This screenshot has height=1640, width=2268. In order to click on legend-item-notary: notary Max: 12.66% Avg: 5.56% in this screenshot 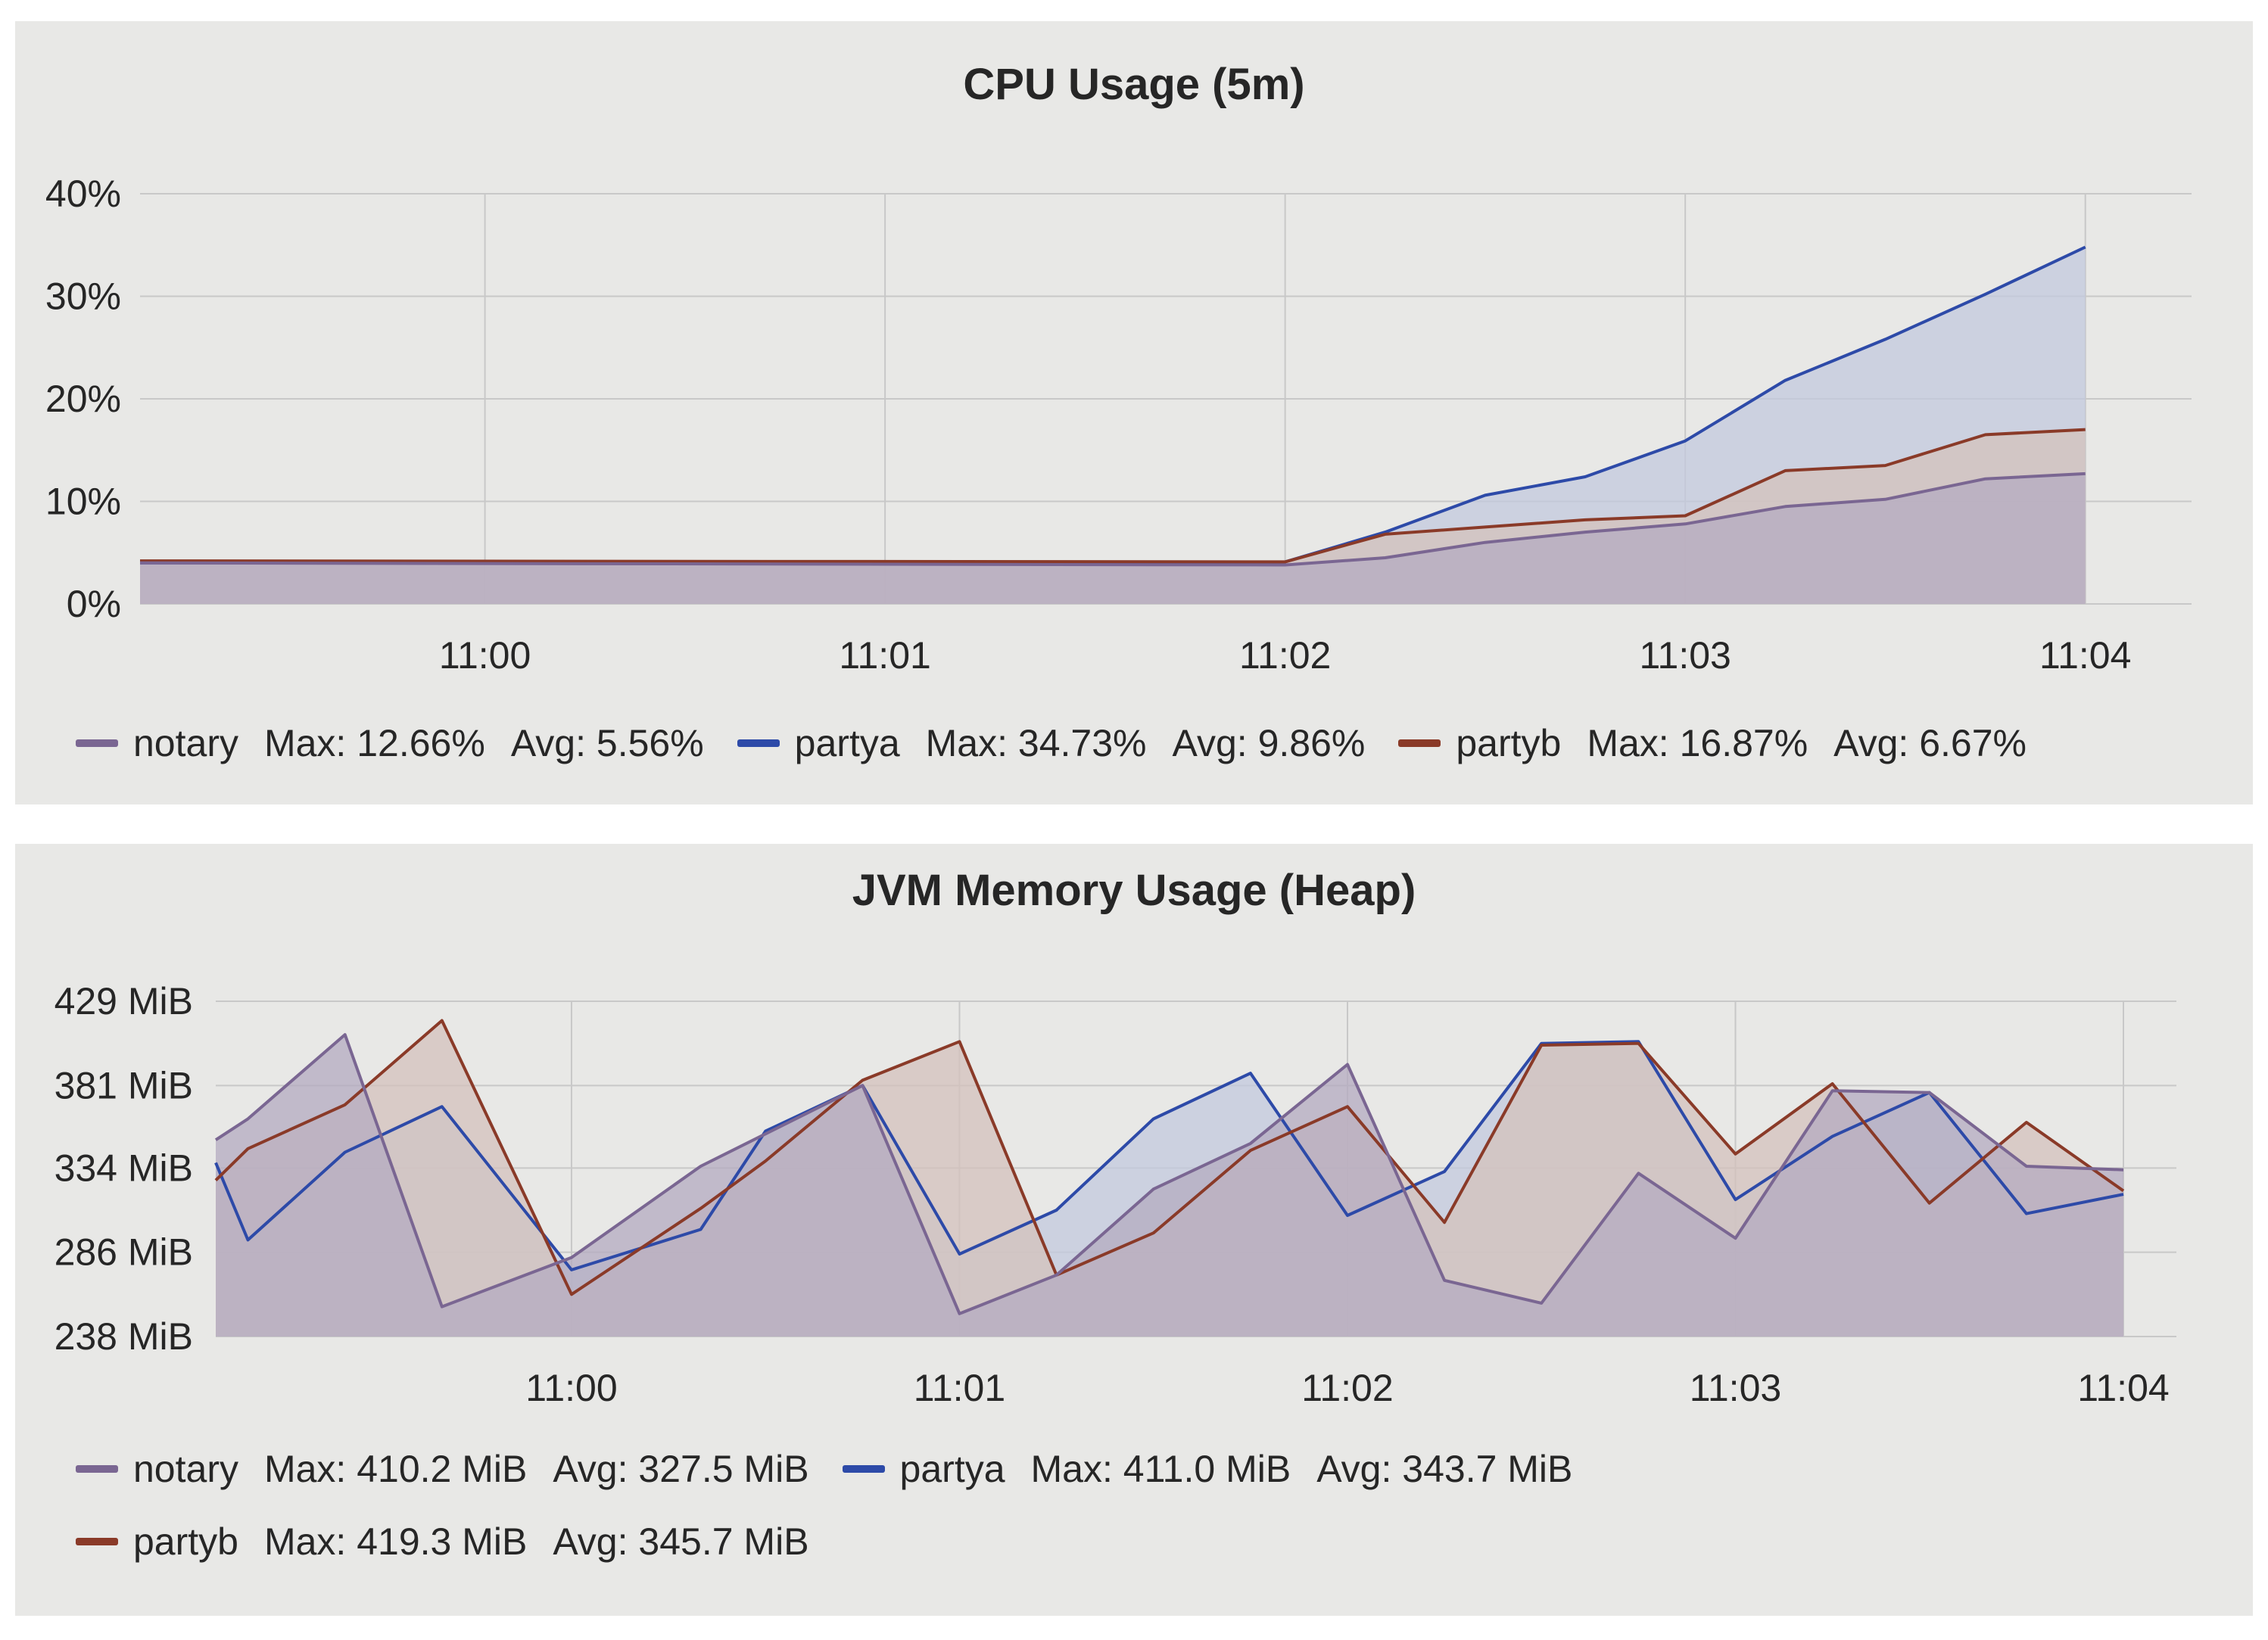, I will do `click(390, 743)`.